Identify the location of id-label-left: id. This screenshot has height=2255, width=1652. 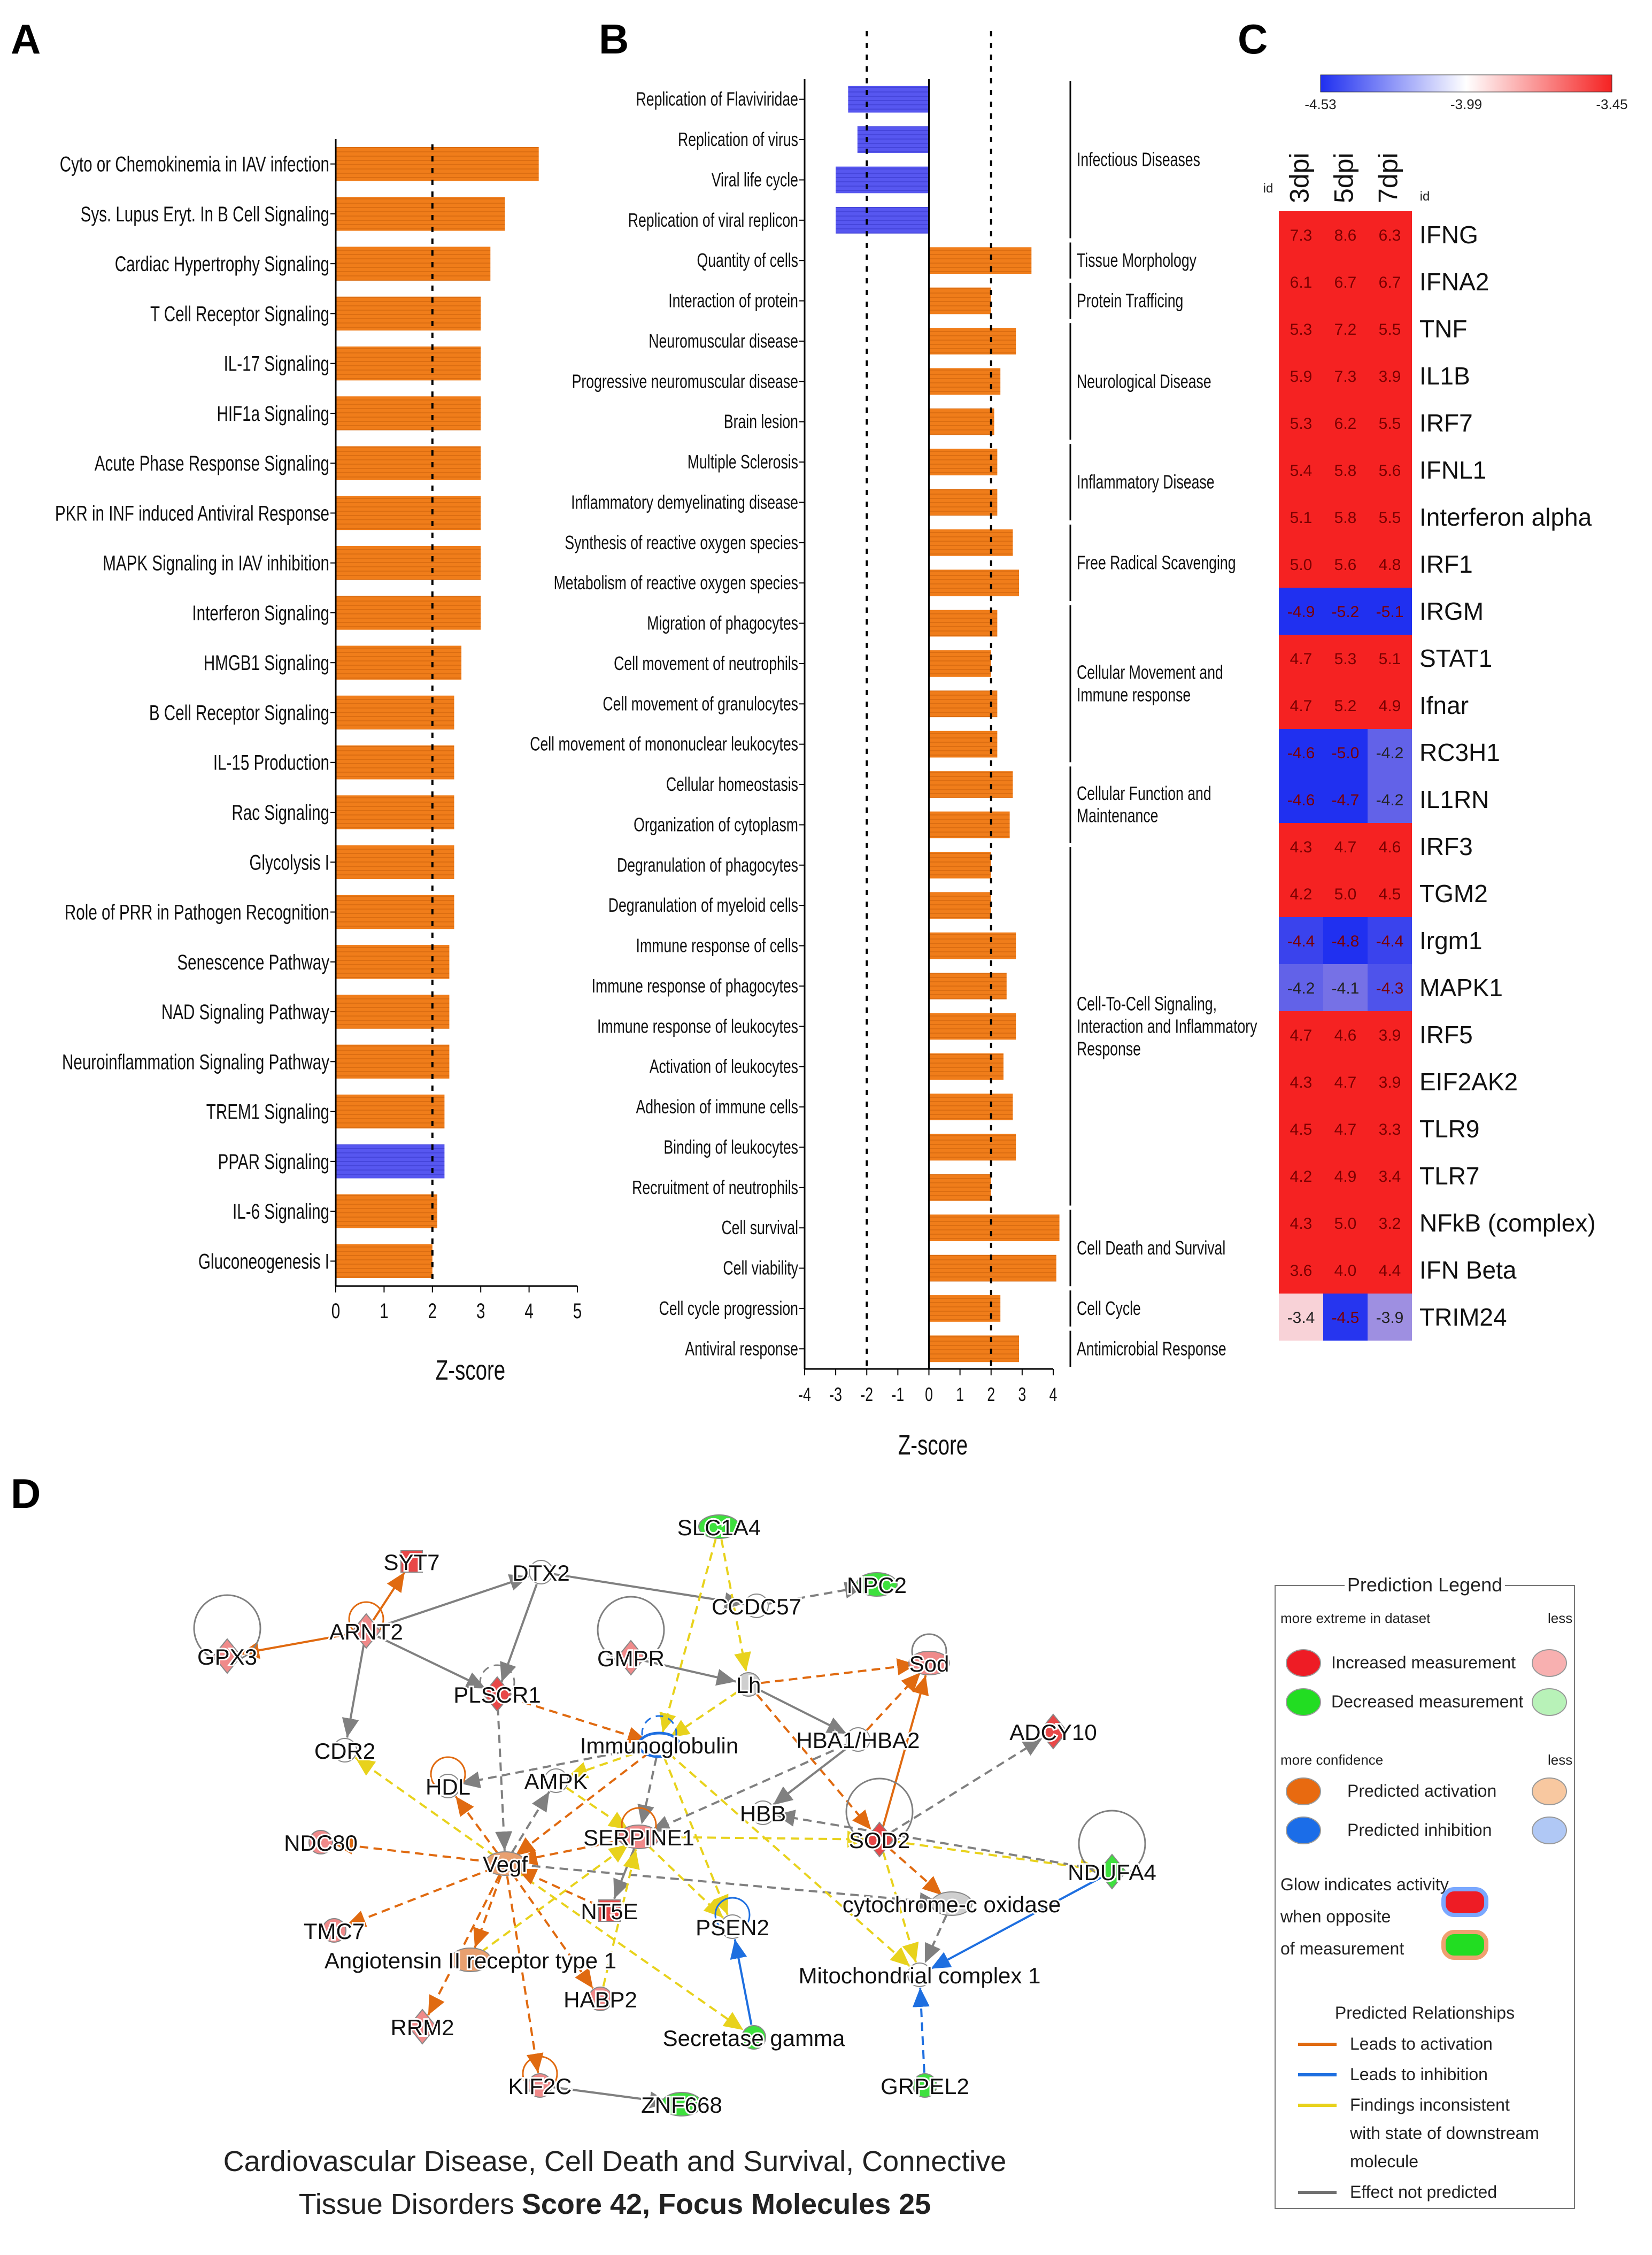
(1268, 188).